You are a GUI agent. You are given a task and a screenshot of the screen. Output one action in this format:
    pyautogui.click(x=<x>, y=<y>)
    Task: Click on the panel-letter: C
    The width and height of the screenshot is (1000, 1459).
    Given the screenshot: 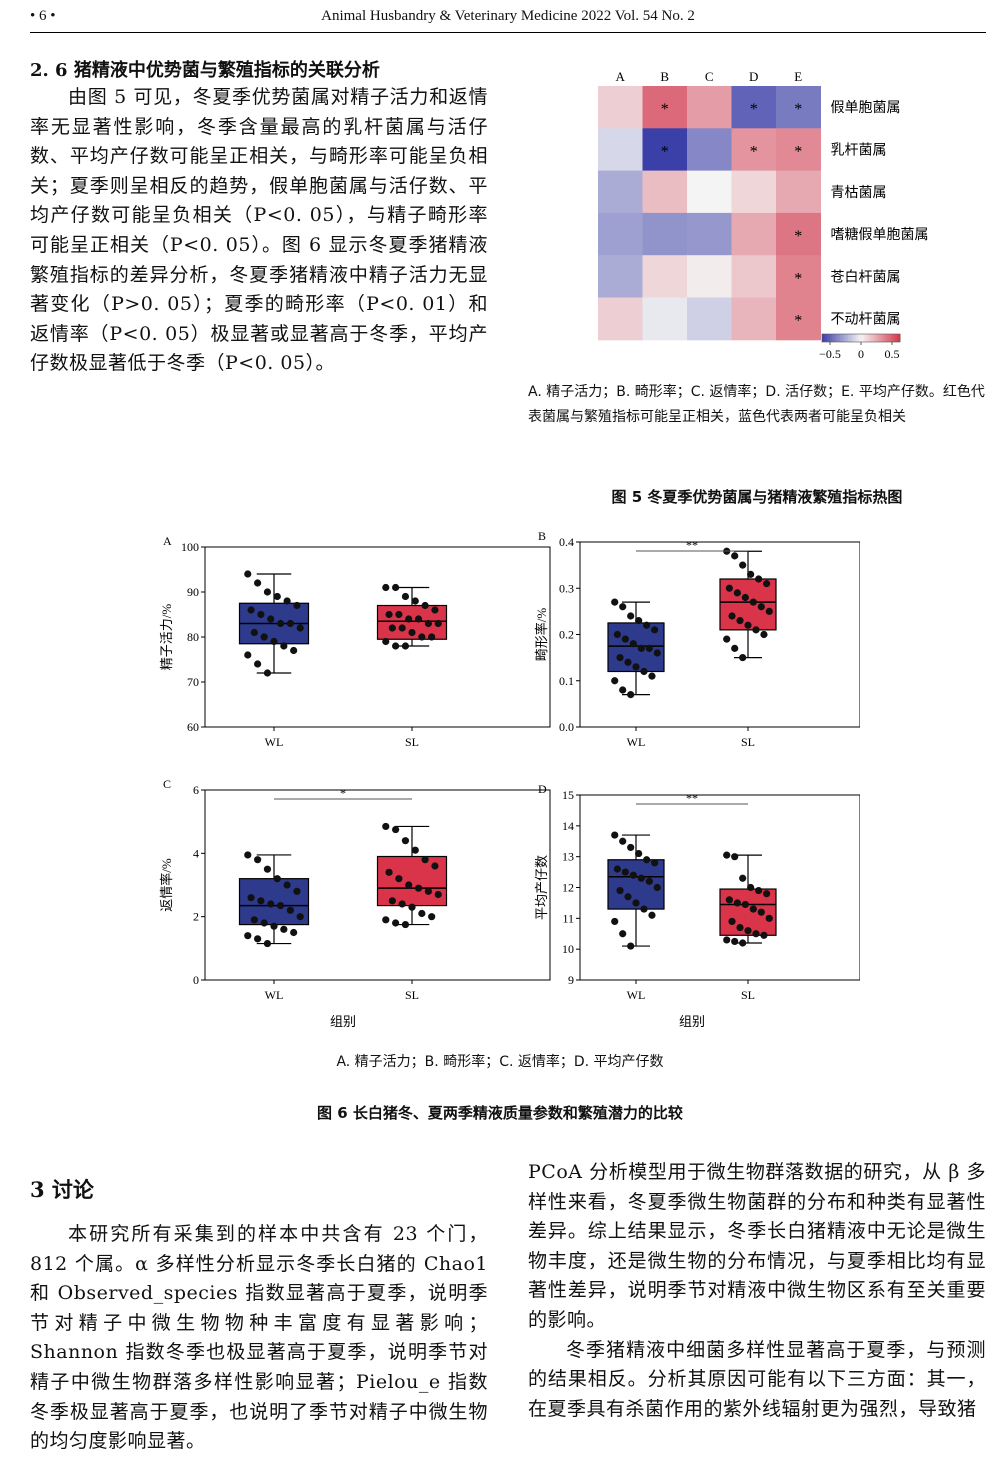 What is the action you would take?
    pyautogui.click(x=167, y=784)
    